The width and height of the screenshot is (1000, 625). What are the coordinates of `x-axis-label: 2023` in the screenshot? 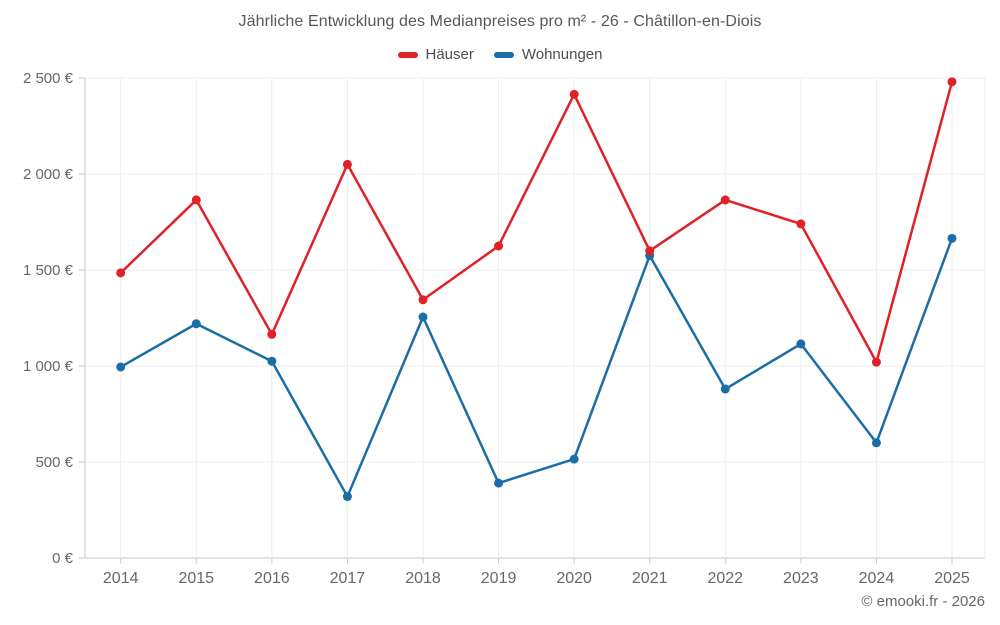 It's located at (801, 578).